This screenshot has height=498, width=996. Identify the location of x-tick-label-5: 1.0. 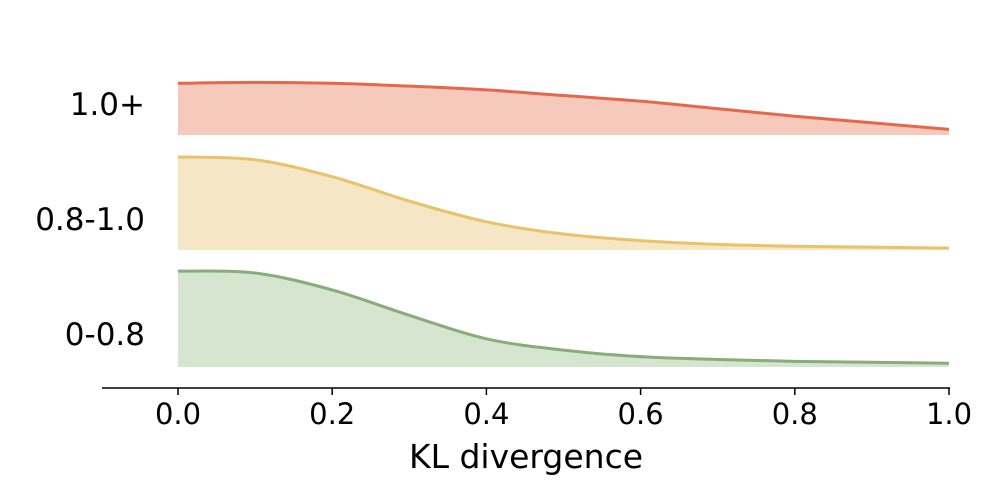
(949, 414).